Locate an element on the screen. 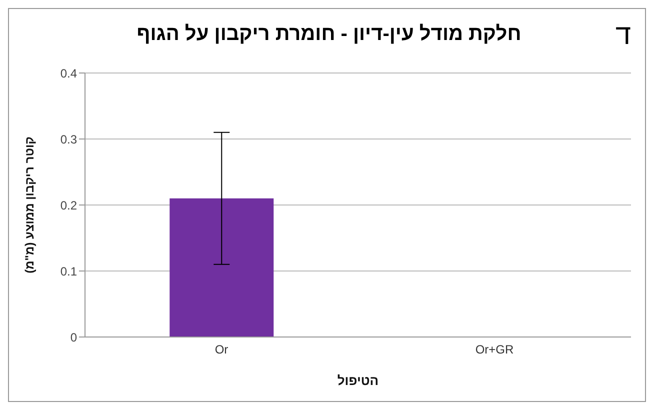  y-tick-label: 0.2 is located at coordinates (69, 205).